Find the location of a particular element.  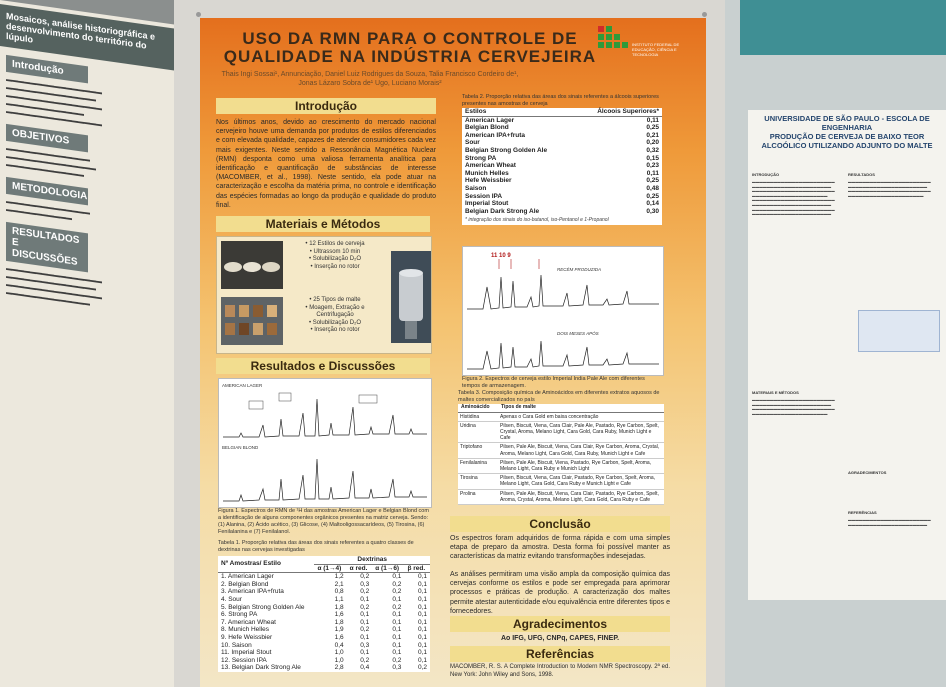

t2-value-cell: 0,30 is located at coordinates (652, 211).